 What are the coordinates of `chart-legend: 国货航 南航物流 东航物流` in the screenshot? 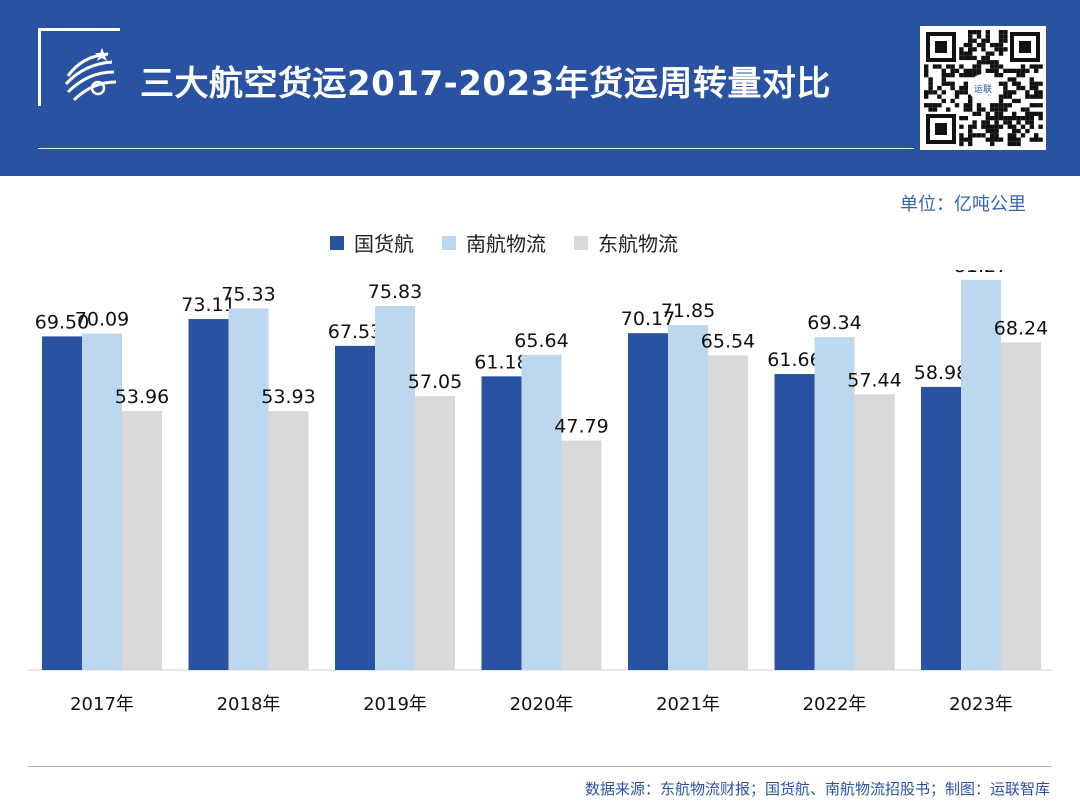 It's located at (504, 242).